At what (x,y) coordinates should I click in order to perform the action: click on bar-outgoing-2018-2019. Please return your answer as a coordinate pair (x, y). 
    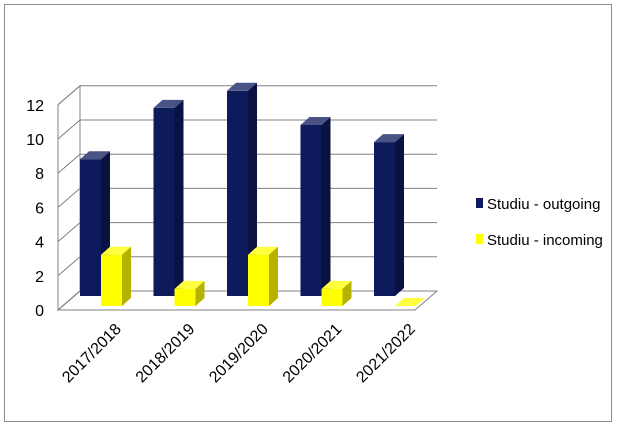
    Looking at the image, I should click on (168, 198).